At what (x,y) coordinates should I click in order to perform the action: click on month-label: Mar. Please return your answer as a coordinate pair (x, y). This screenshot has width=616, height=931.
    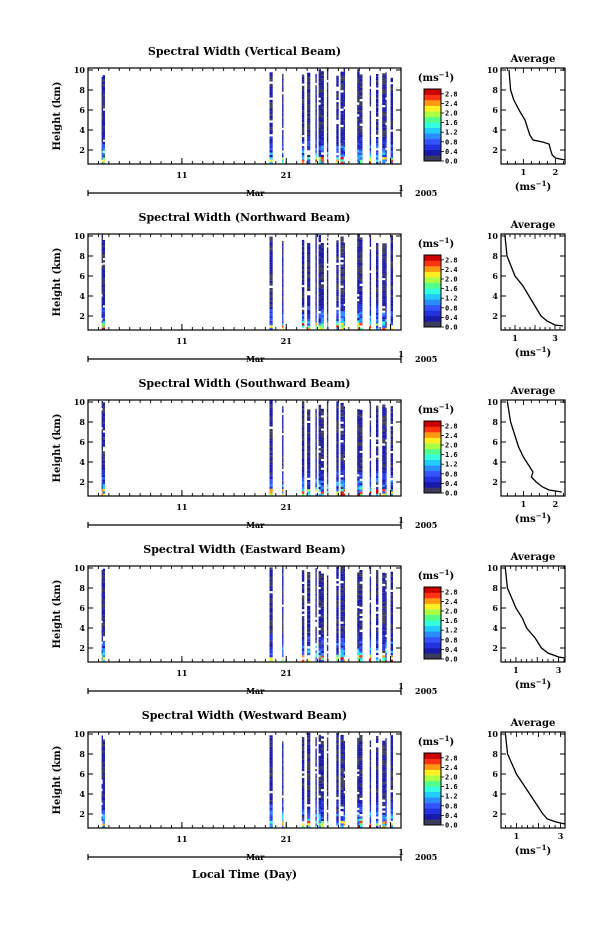
    Looking at the image, I should click on (255, 857).